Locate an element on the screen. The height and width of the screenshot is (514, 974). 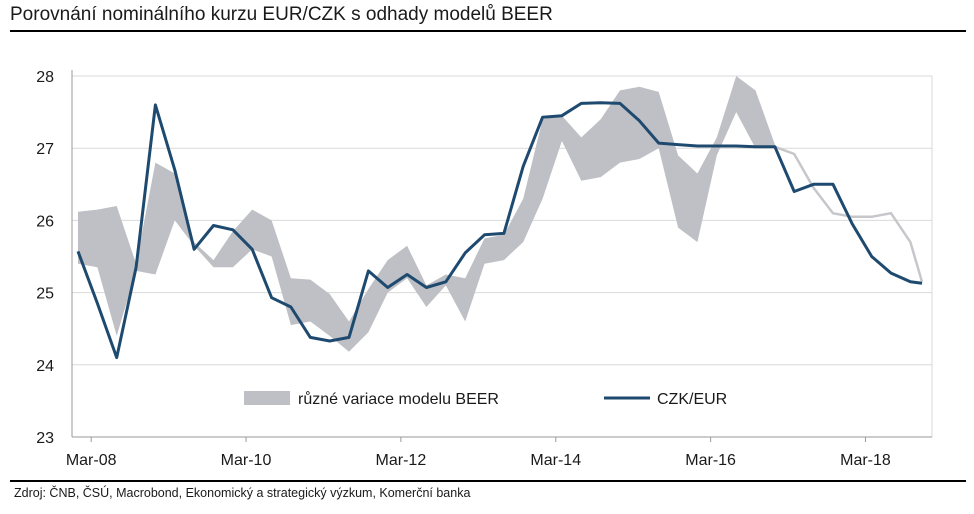
x-tick-label-Mar-18: Mar-18 is located at coordinates (865, 460).